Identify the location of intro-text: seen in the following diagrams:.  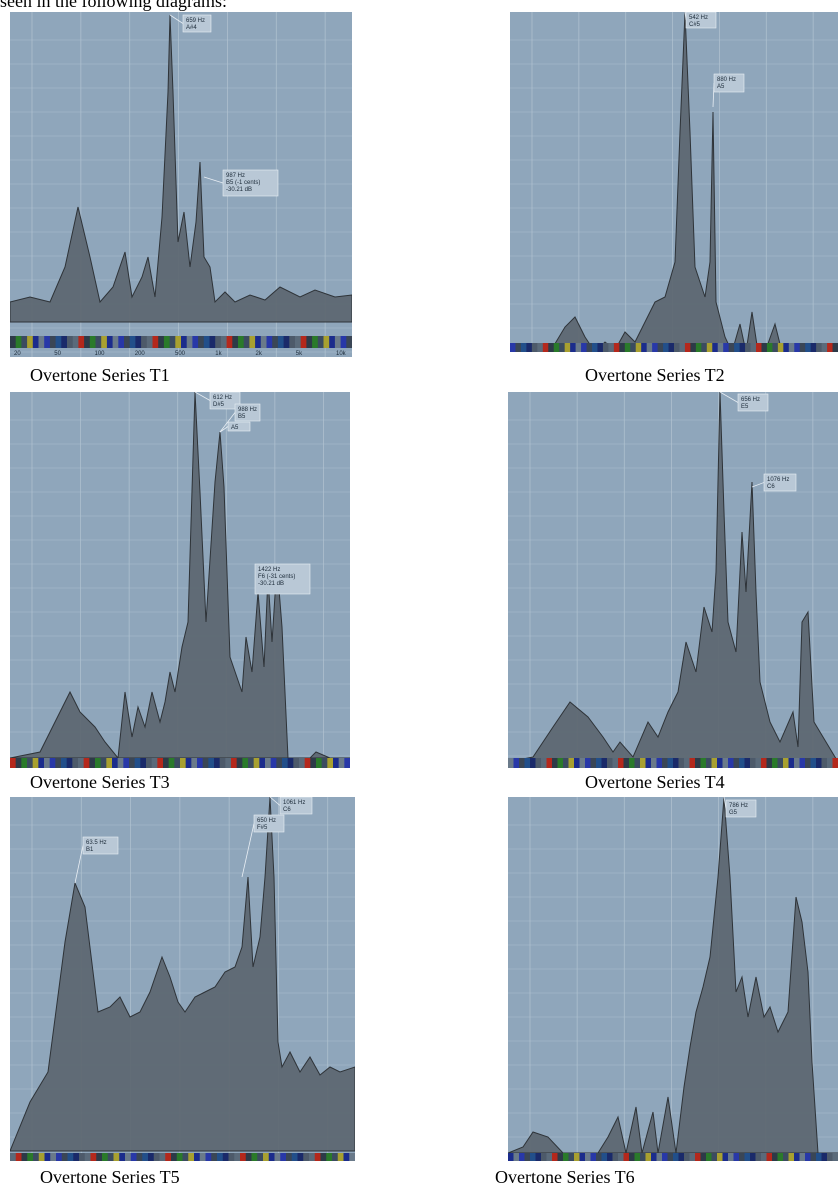
(113, 6).